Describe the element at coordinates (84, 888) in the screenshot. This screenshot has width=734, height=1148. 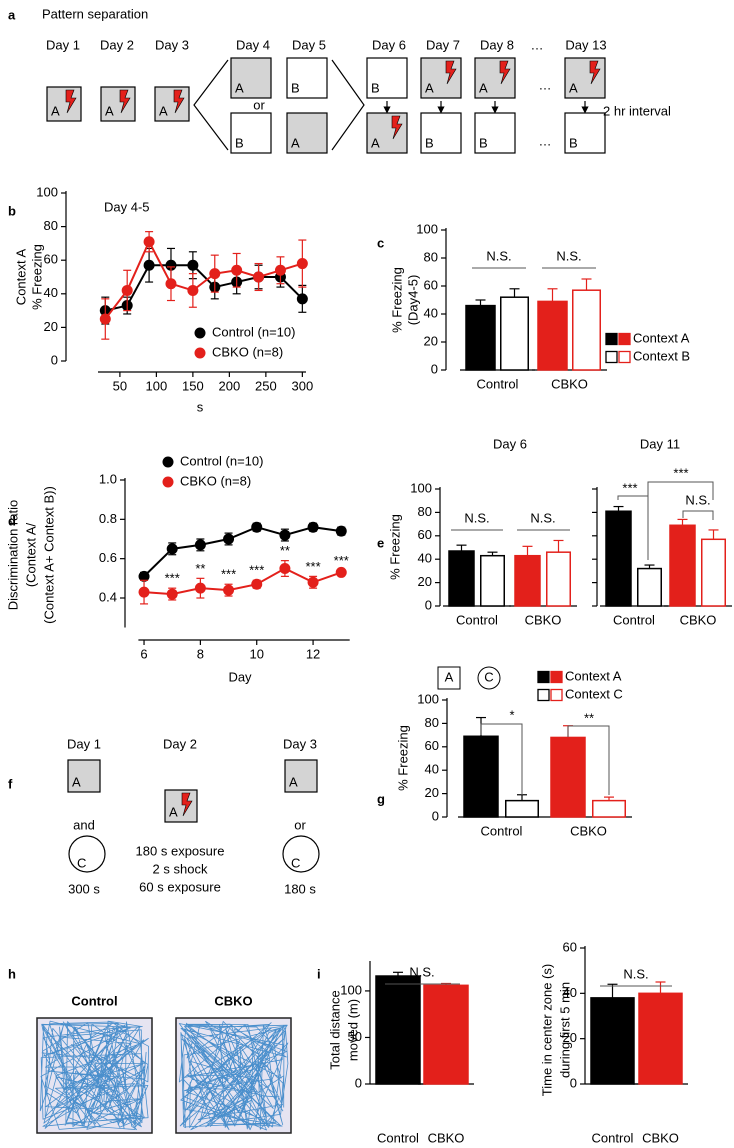
I see `duration-label: 300 s` at that location.